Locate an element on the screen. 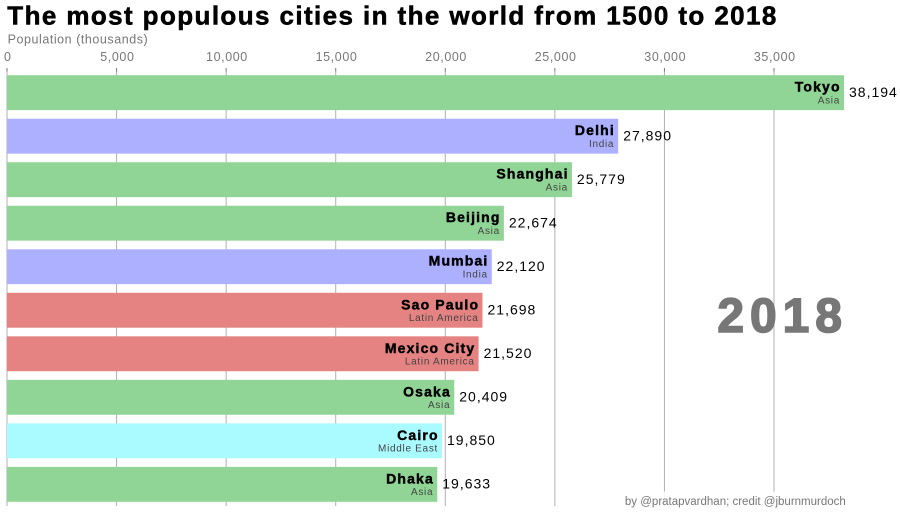  svg-text: 35,000 is located at coordinates (775, 57).